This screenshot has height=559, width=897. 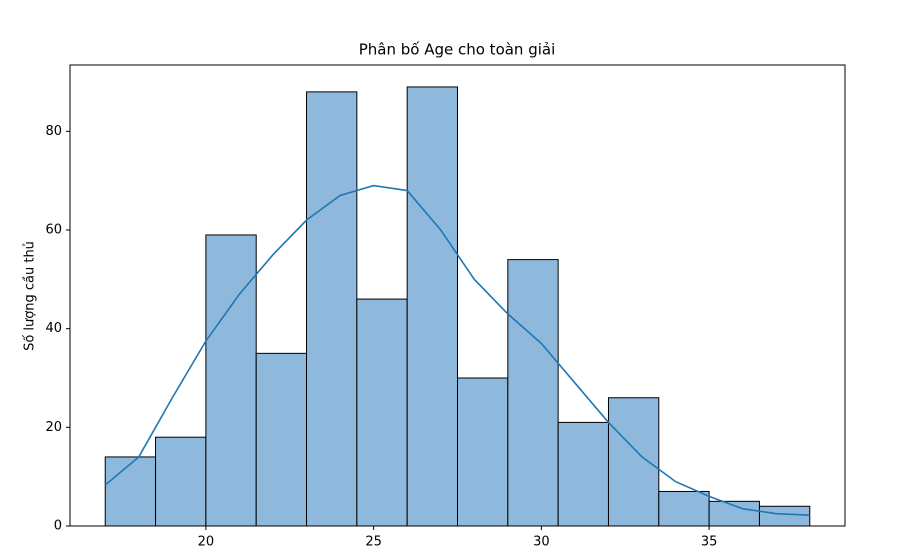 What do you see at coordinates (373, 542) in the screenshot?
I see `x-tick-label: 25` at bounding box center [373, 542].